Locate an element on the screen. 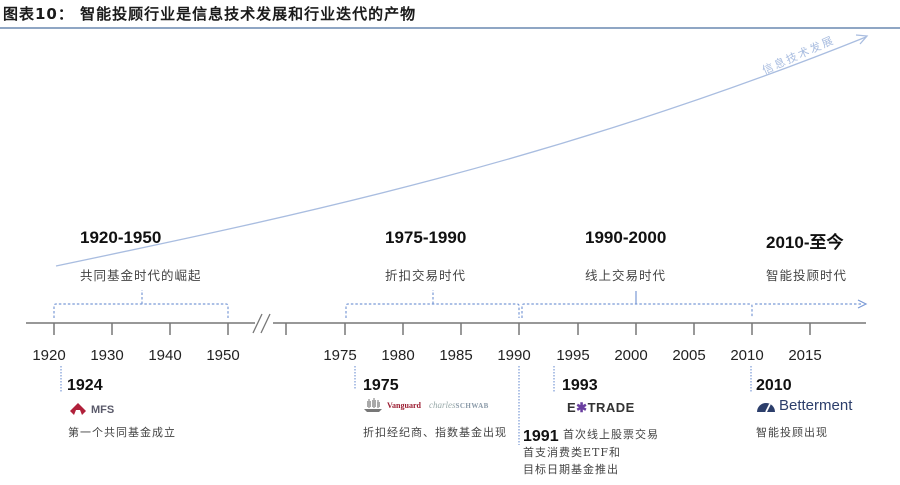 The width and height of the screenshot is (900, 485). event-desc-1991-line2: 目标日期基金推出 is located at coordinates (571, 469).